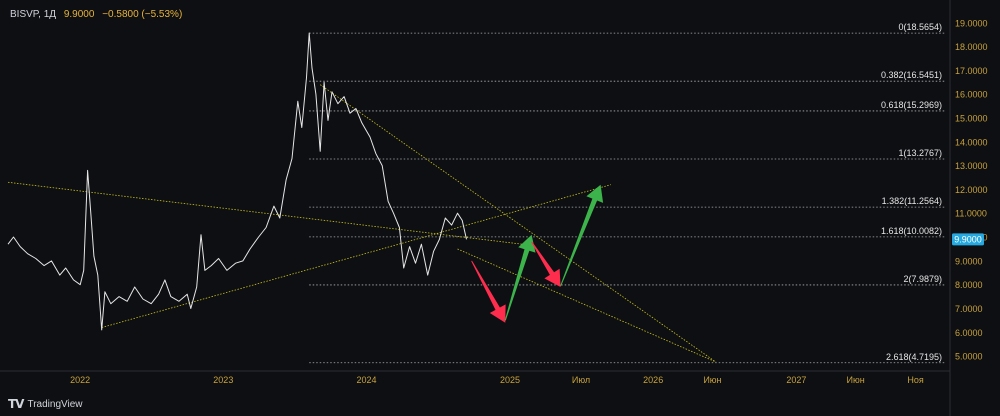 Image resolution: width=1000 pixels, height=416 pixels. What do you see at coordinates (971, 23) in the screenshot?
I see `y-tick-label: 19.0000` at bounding box center [971, 23].